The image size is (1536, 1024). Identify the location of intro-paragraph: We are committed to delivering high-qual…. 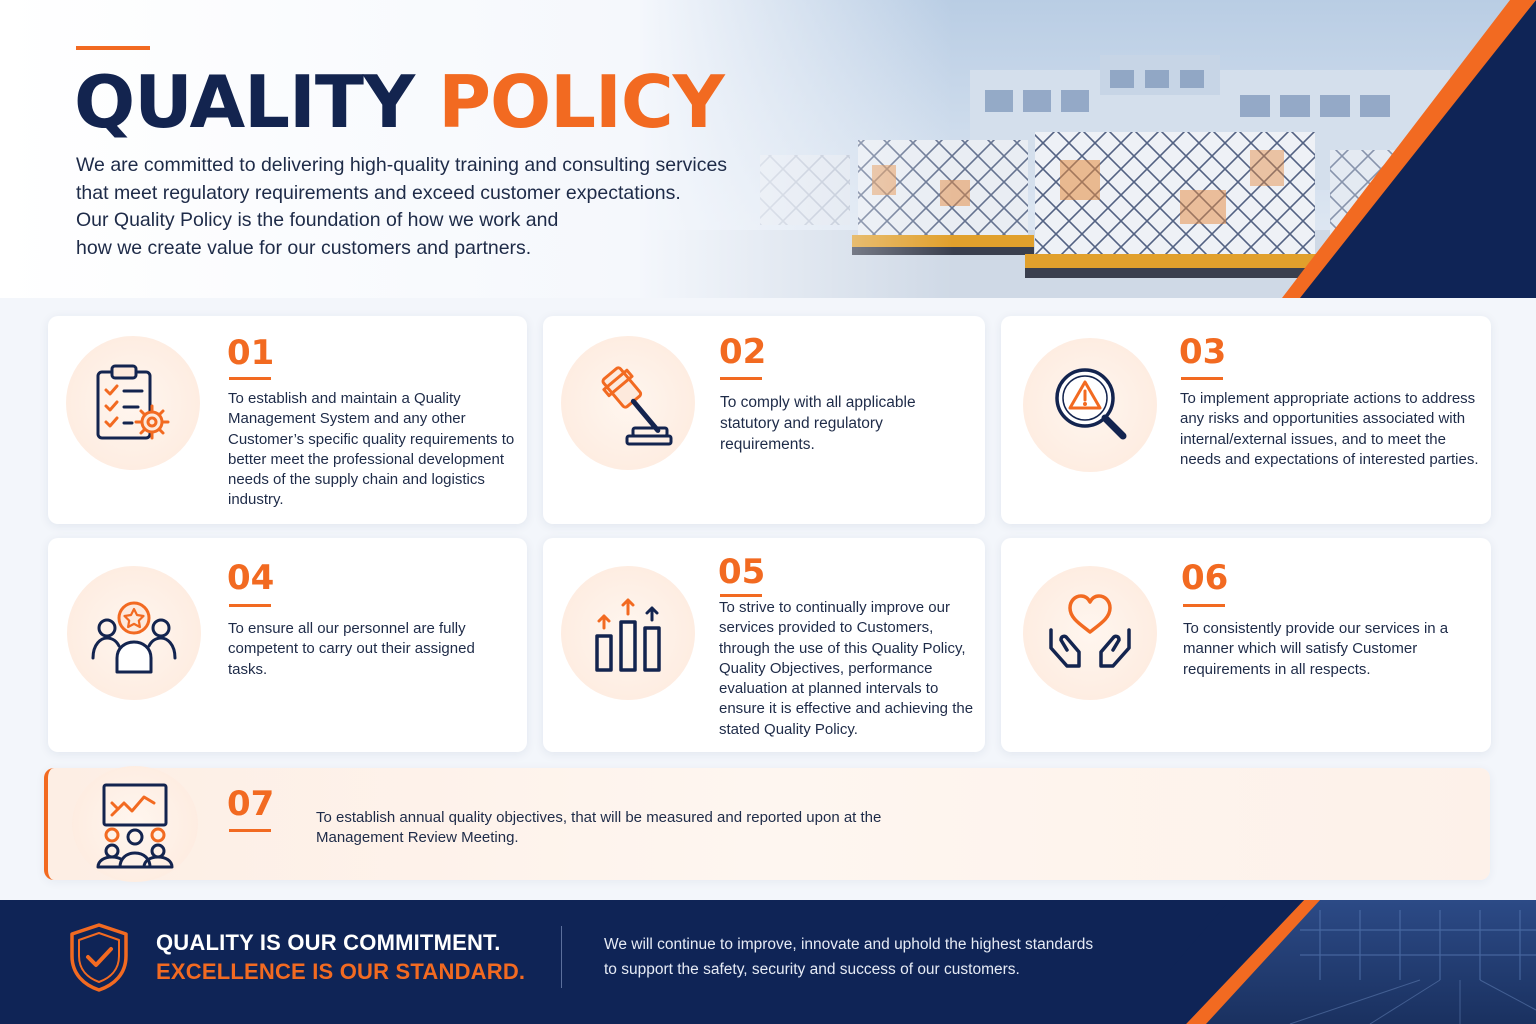
(416, 207).